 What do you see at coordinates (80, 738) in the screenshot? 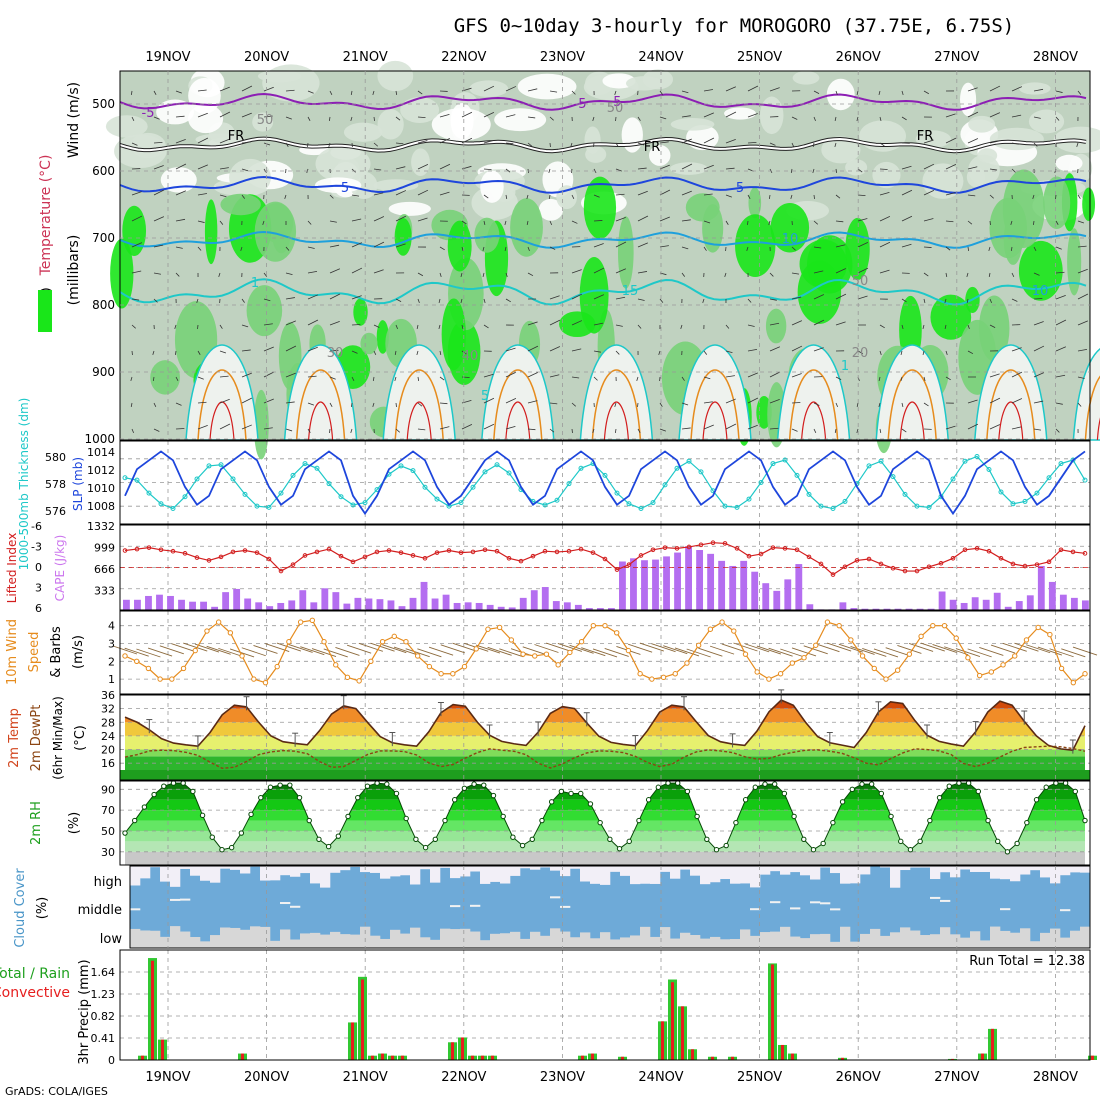
I see `temp-axis-label: (°C)` at bounding box center [80, 738].